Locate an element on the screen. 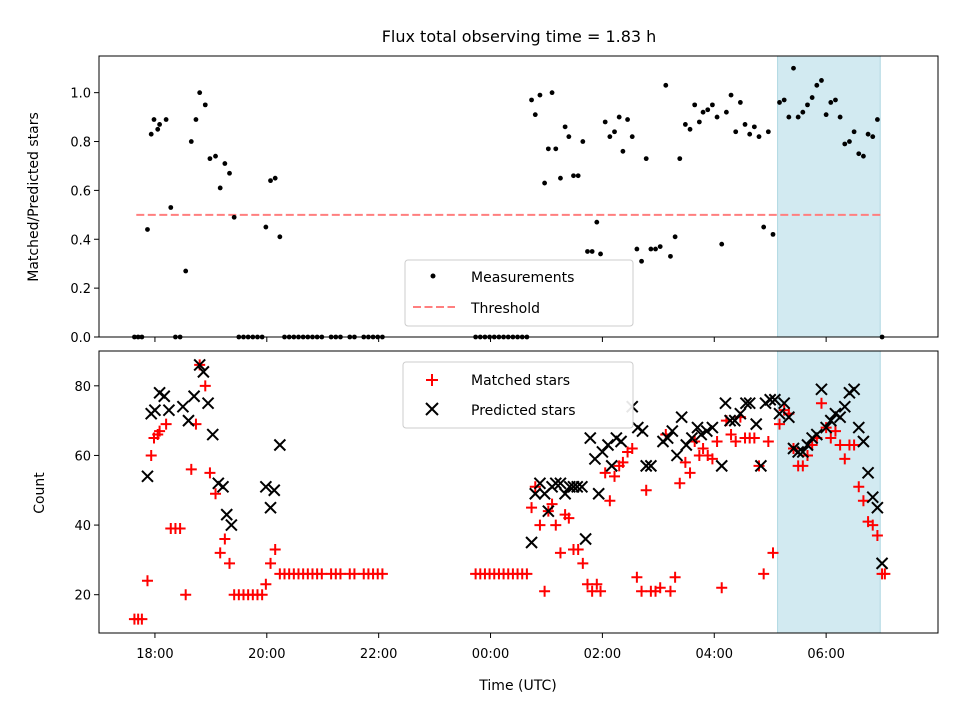 This screenshot has width=960, height=720. top-legend: Measurements Threshold is located at coordinates (519, 293).